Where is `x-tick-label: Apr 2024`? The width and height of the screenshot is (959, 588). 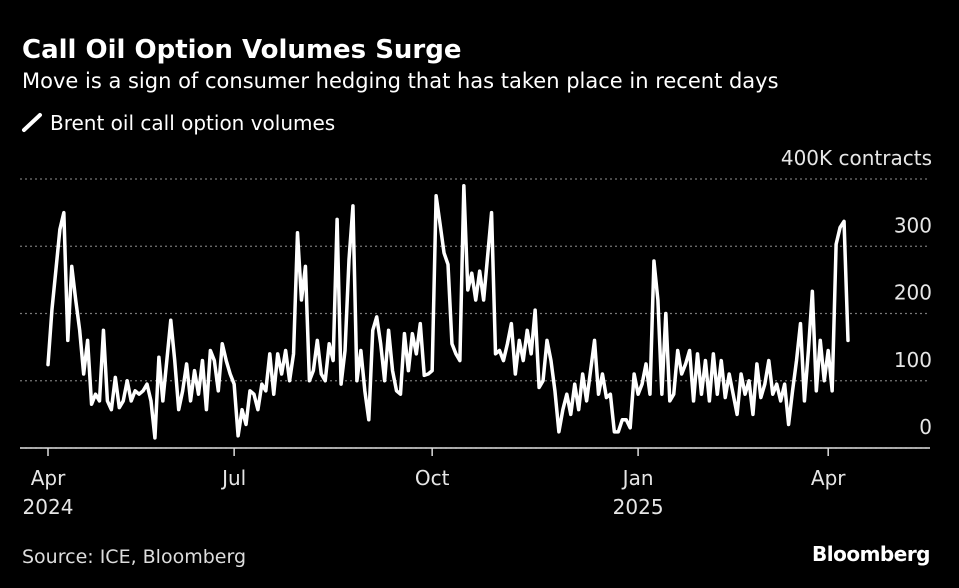 x-tick-label: Apr 2024 is located at coordinates (48, 492).